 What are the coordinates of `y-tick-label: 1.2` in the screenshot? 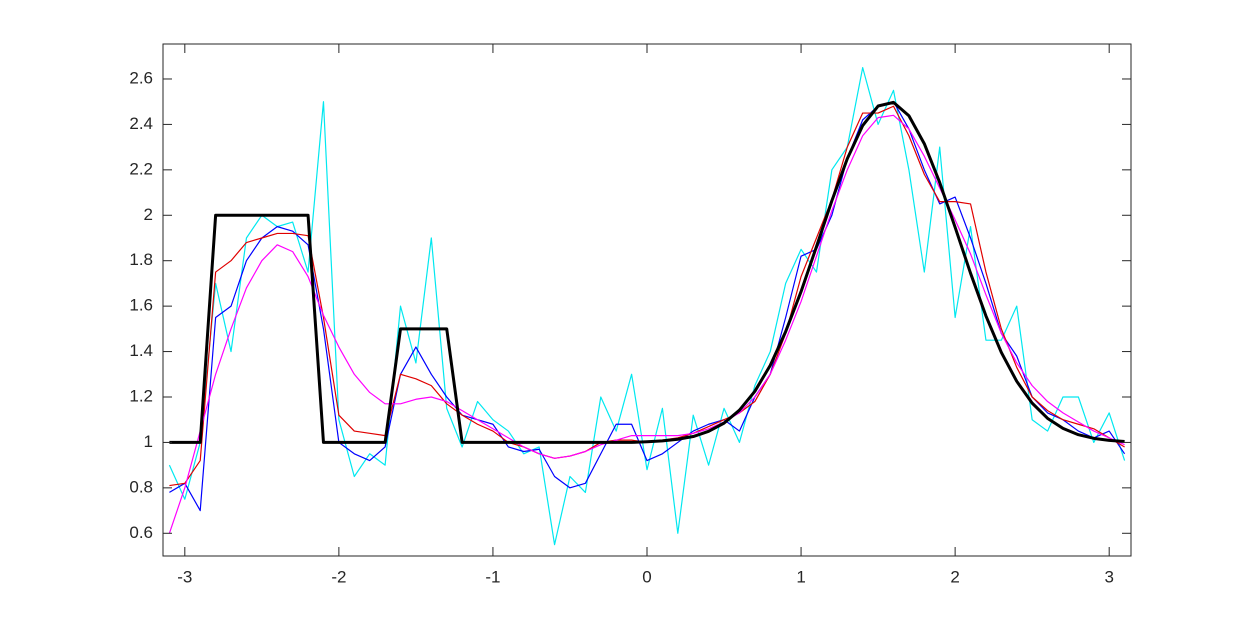 It's located at (141, 395).